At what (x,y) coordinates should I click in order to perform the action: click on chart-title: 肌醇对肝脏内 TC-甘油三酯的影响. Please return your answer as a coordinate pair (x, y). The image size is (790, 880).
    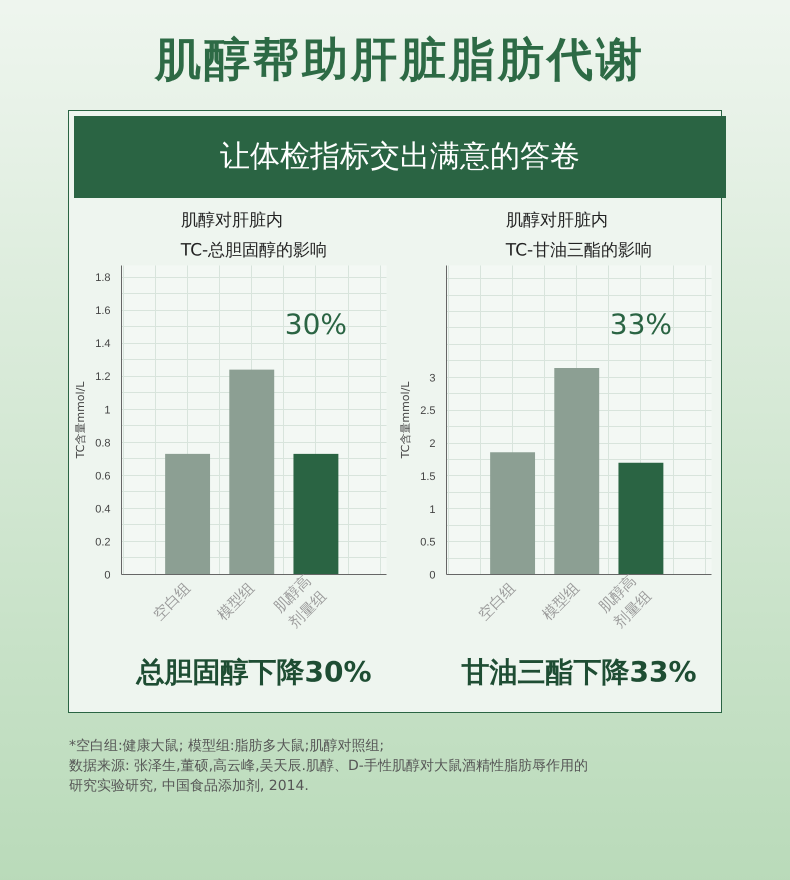
    Looking at the image, I should click on (578, 235).